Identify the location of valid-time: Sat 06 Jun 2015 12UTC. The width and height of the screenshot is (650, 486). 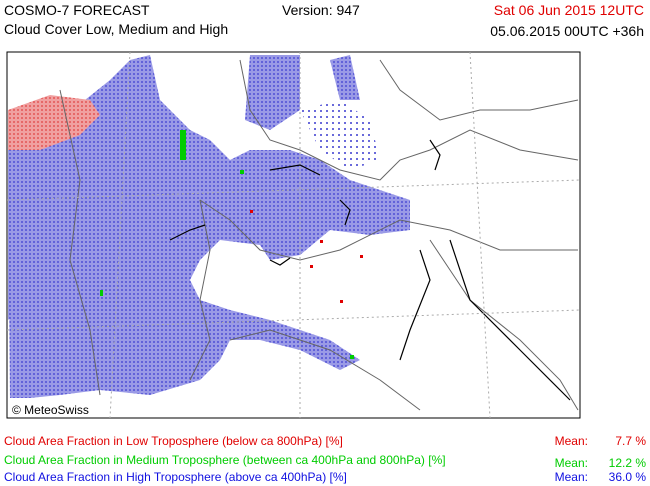
(568, 10).